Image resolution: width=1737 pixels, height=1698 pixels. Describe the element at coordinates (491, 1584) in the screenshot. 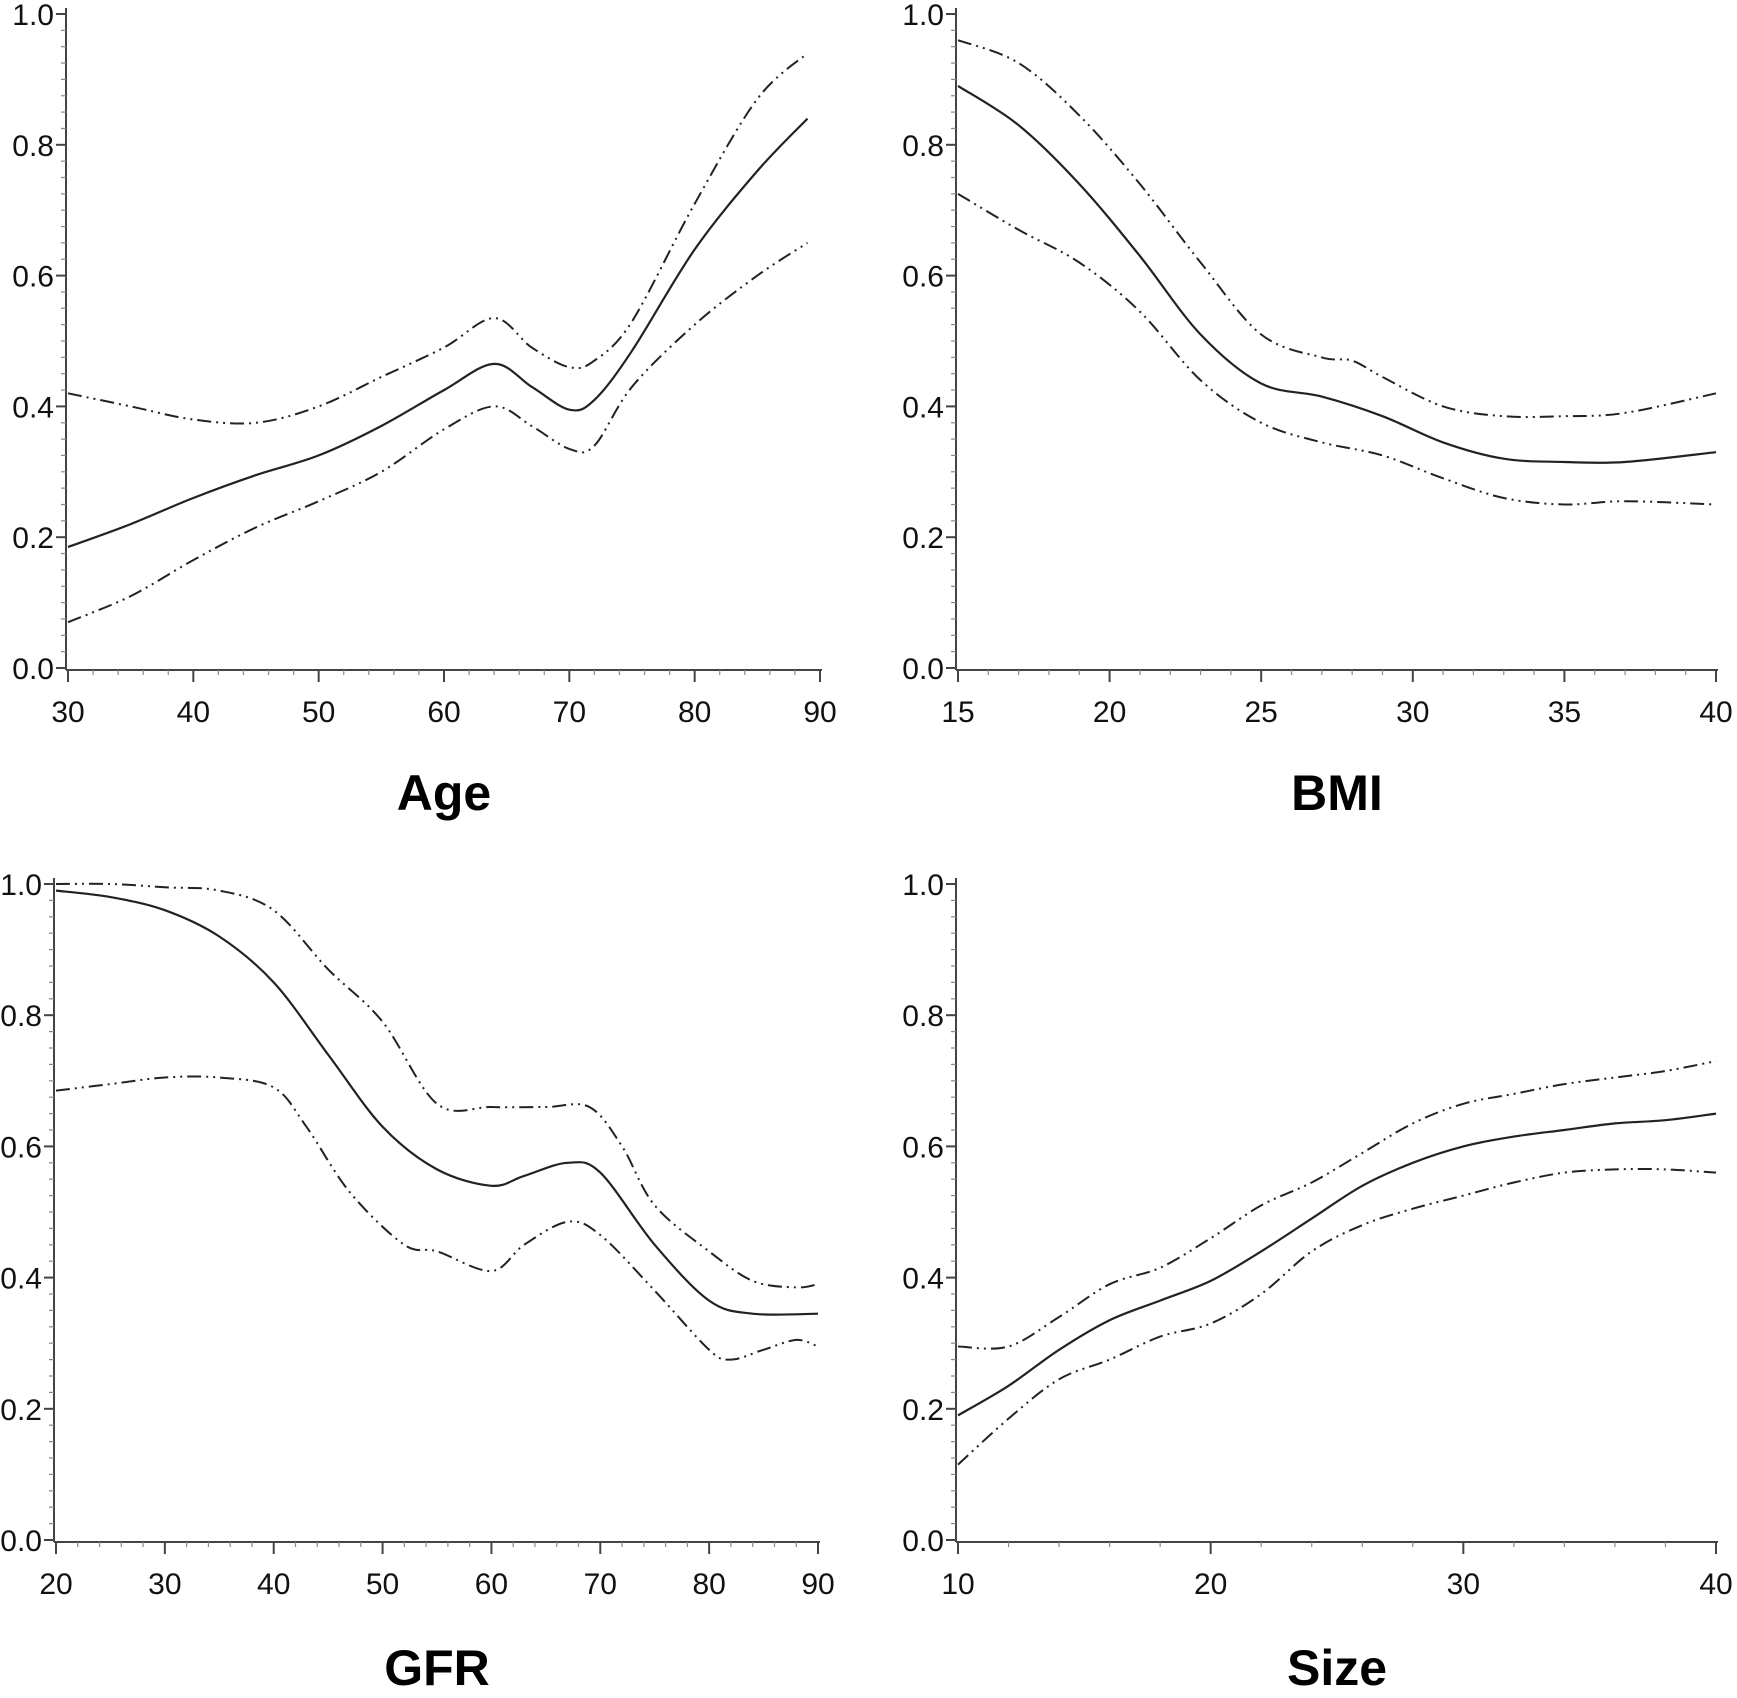

I see `gfr-x-tick-label: 60` at that location.